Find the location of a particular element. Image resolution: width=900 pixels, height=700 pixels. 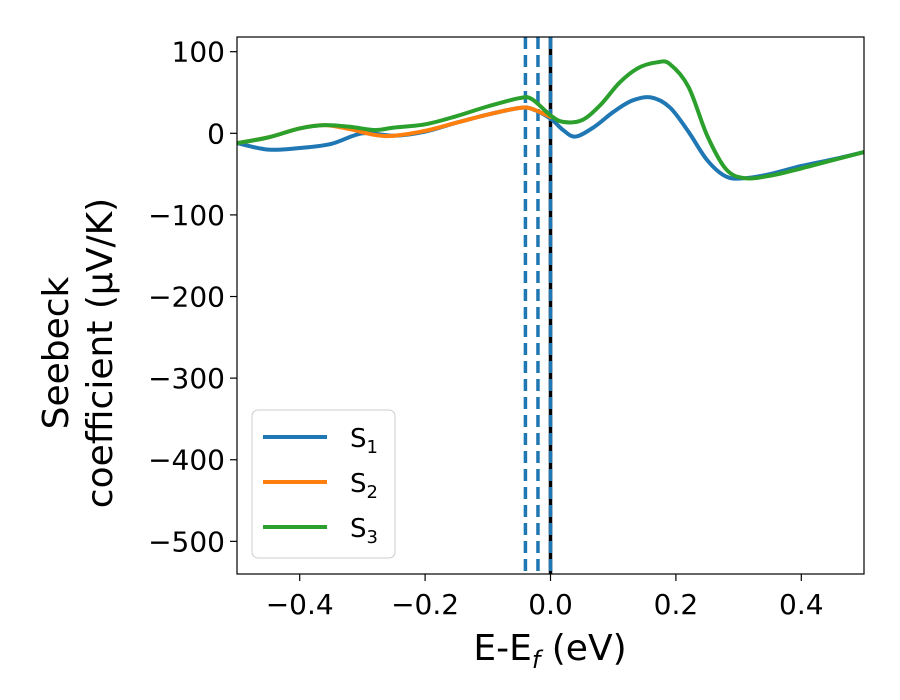

x-tick-label: −0.4 is located at coordinates (300, 604).